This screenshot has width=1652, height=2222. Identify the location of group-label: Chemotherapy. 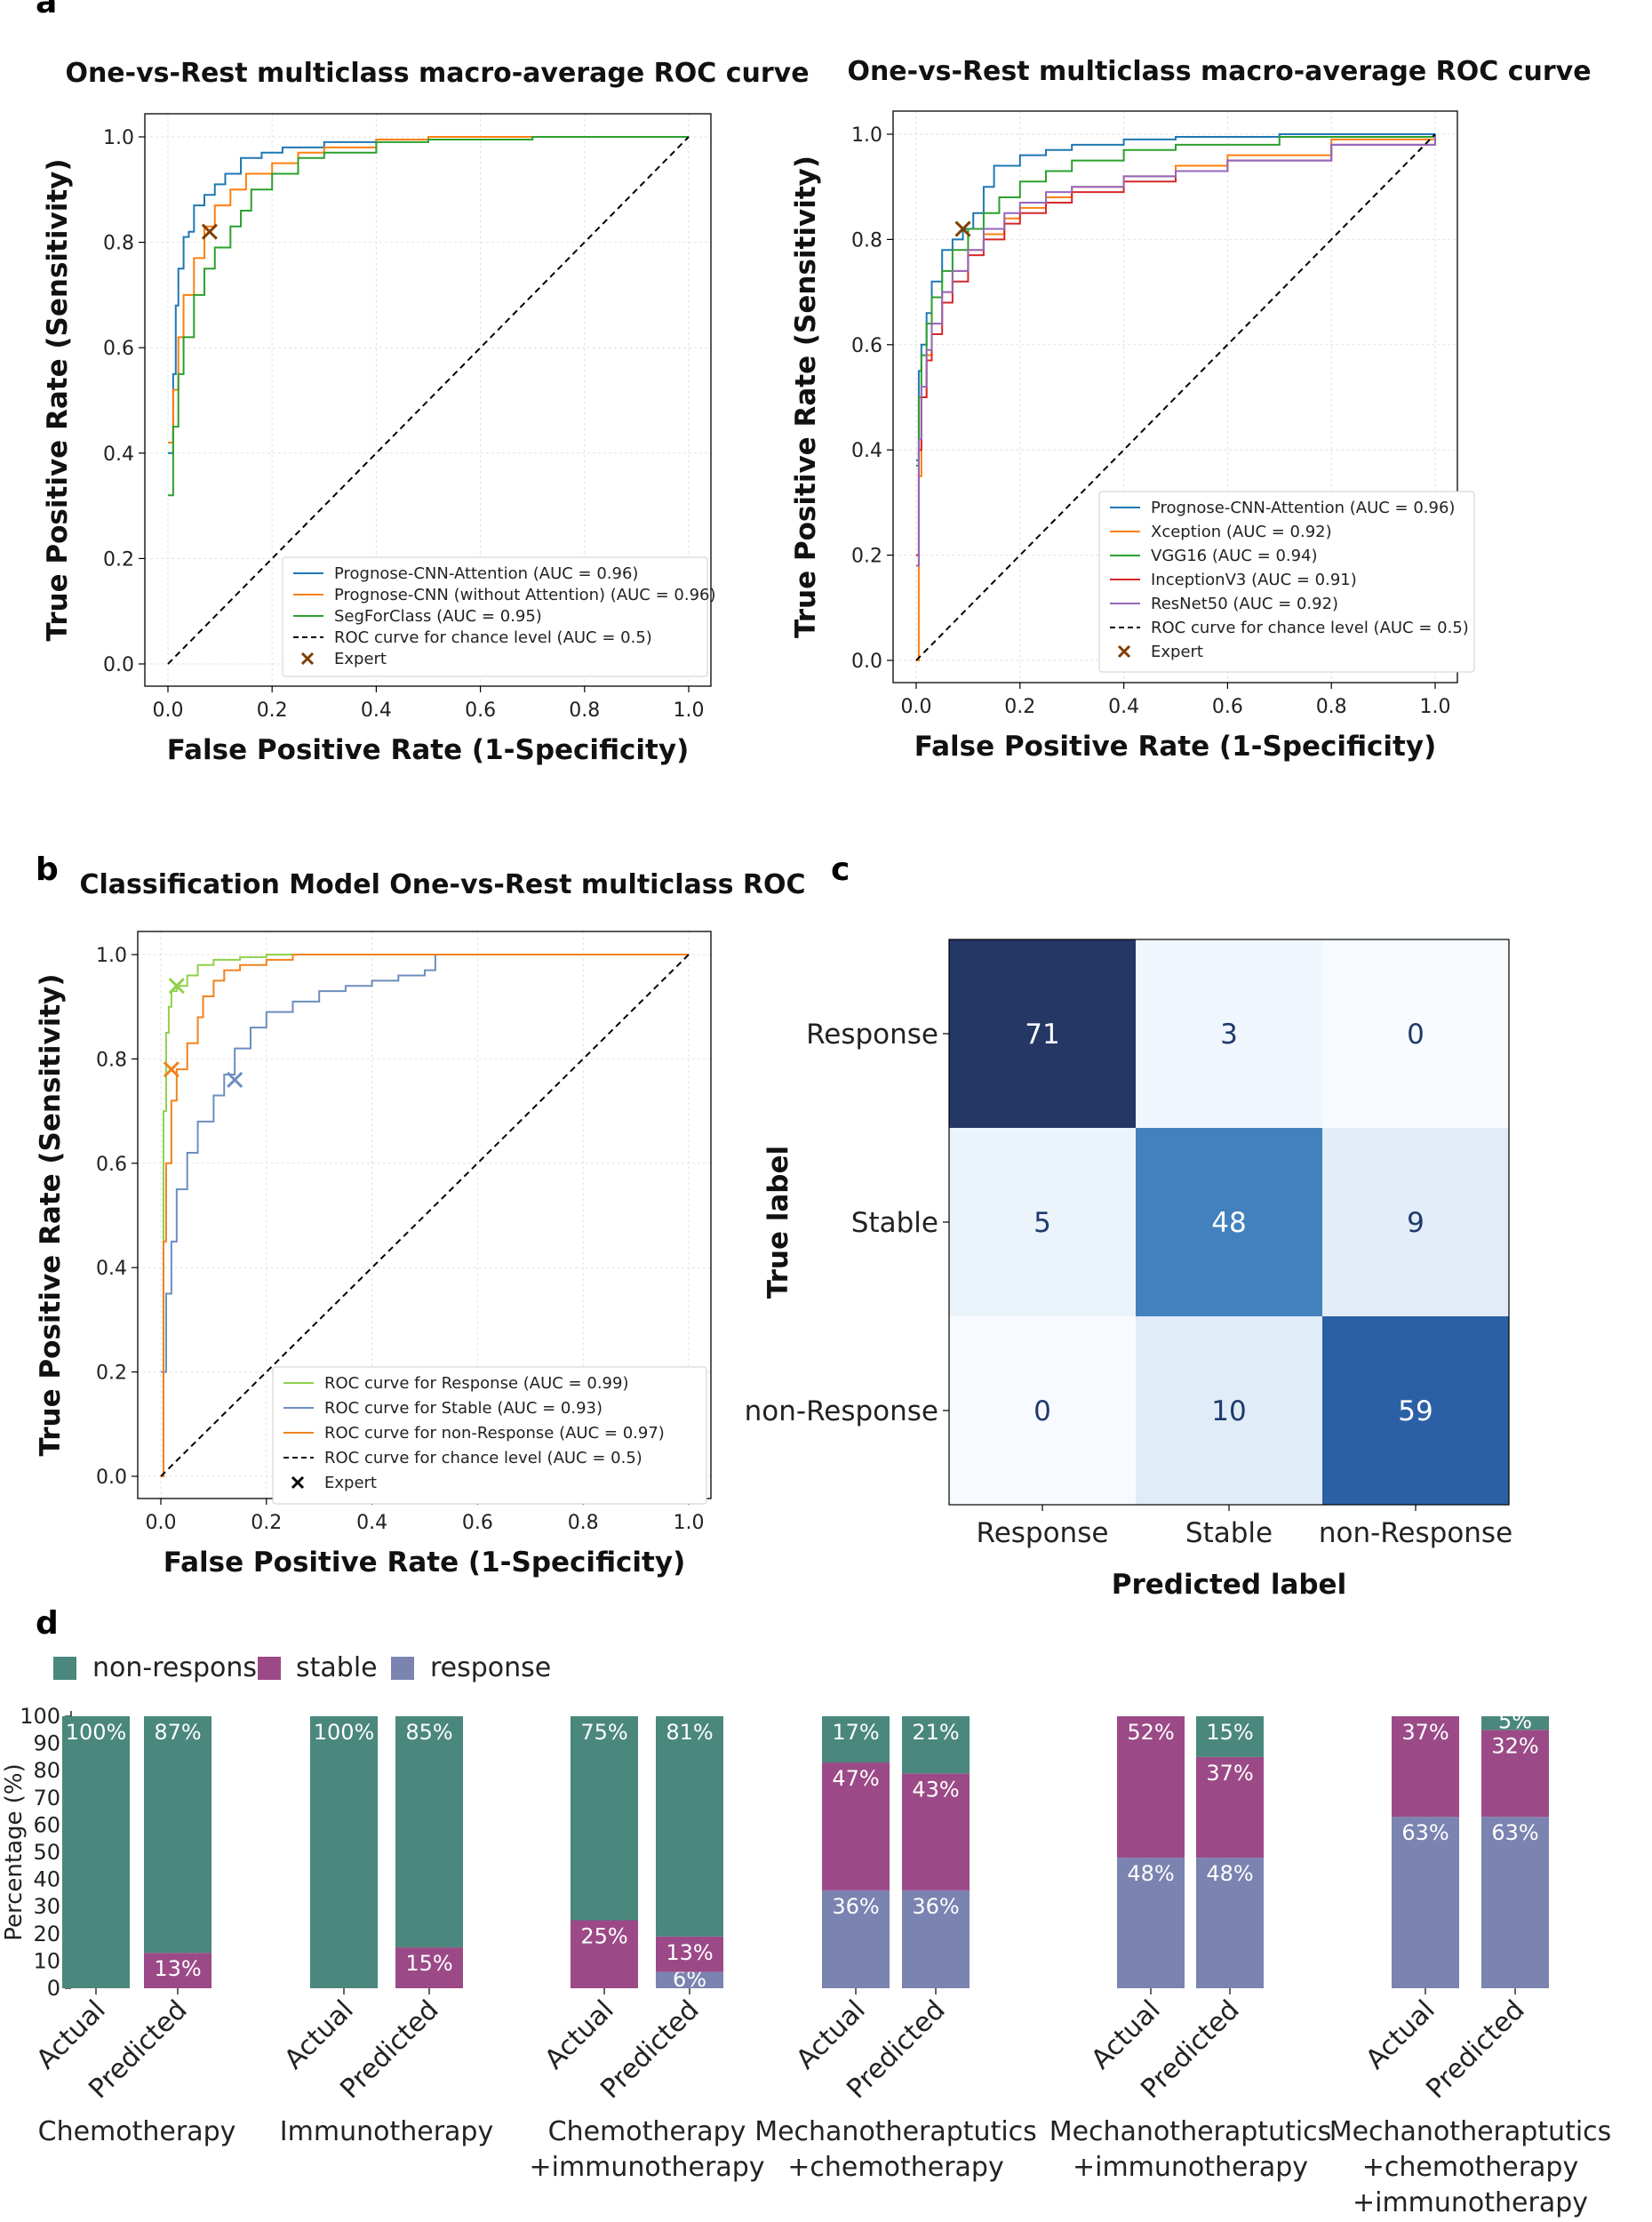
(647, 2131).